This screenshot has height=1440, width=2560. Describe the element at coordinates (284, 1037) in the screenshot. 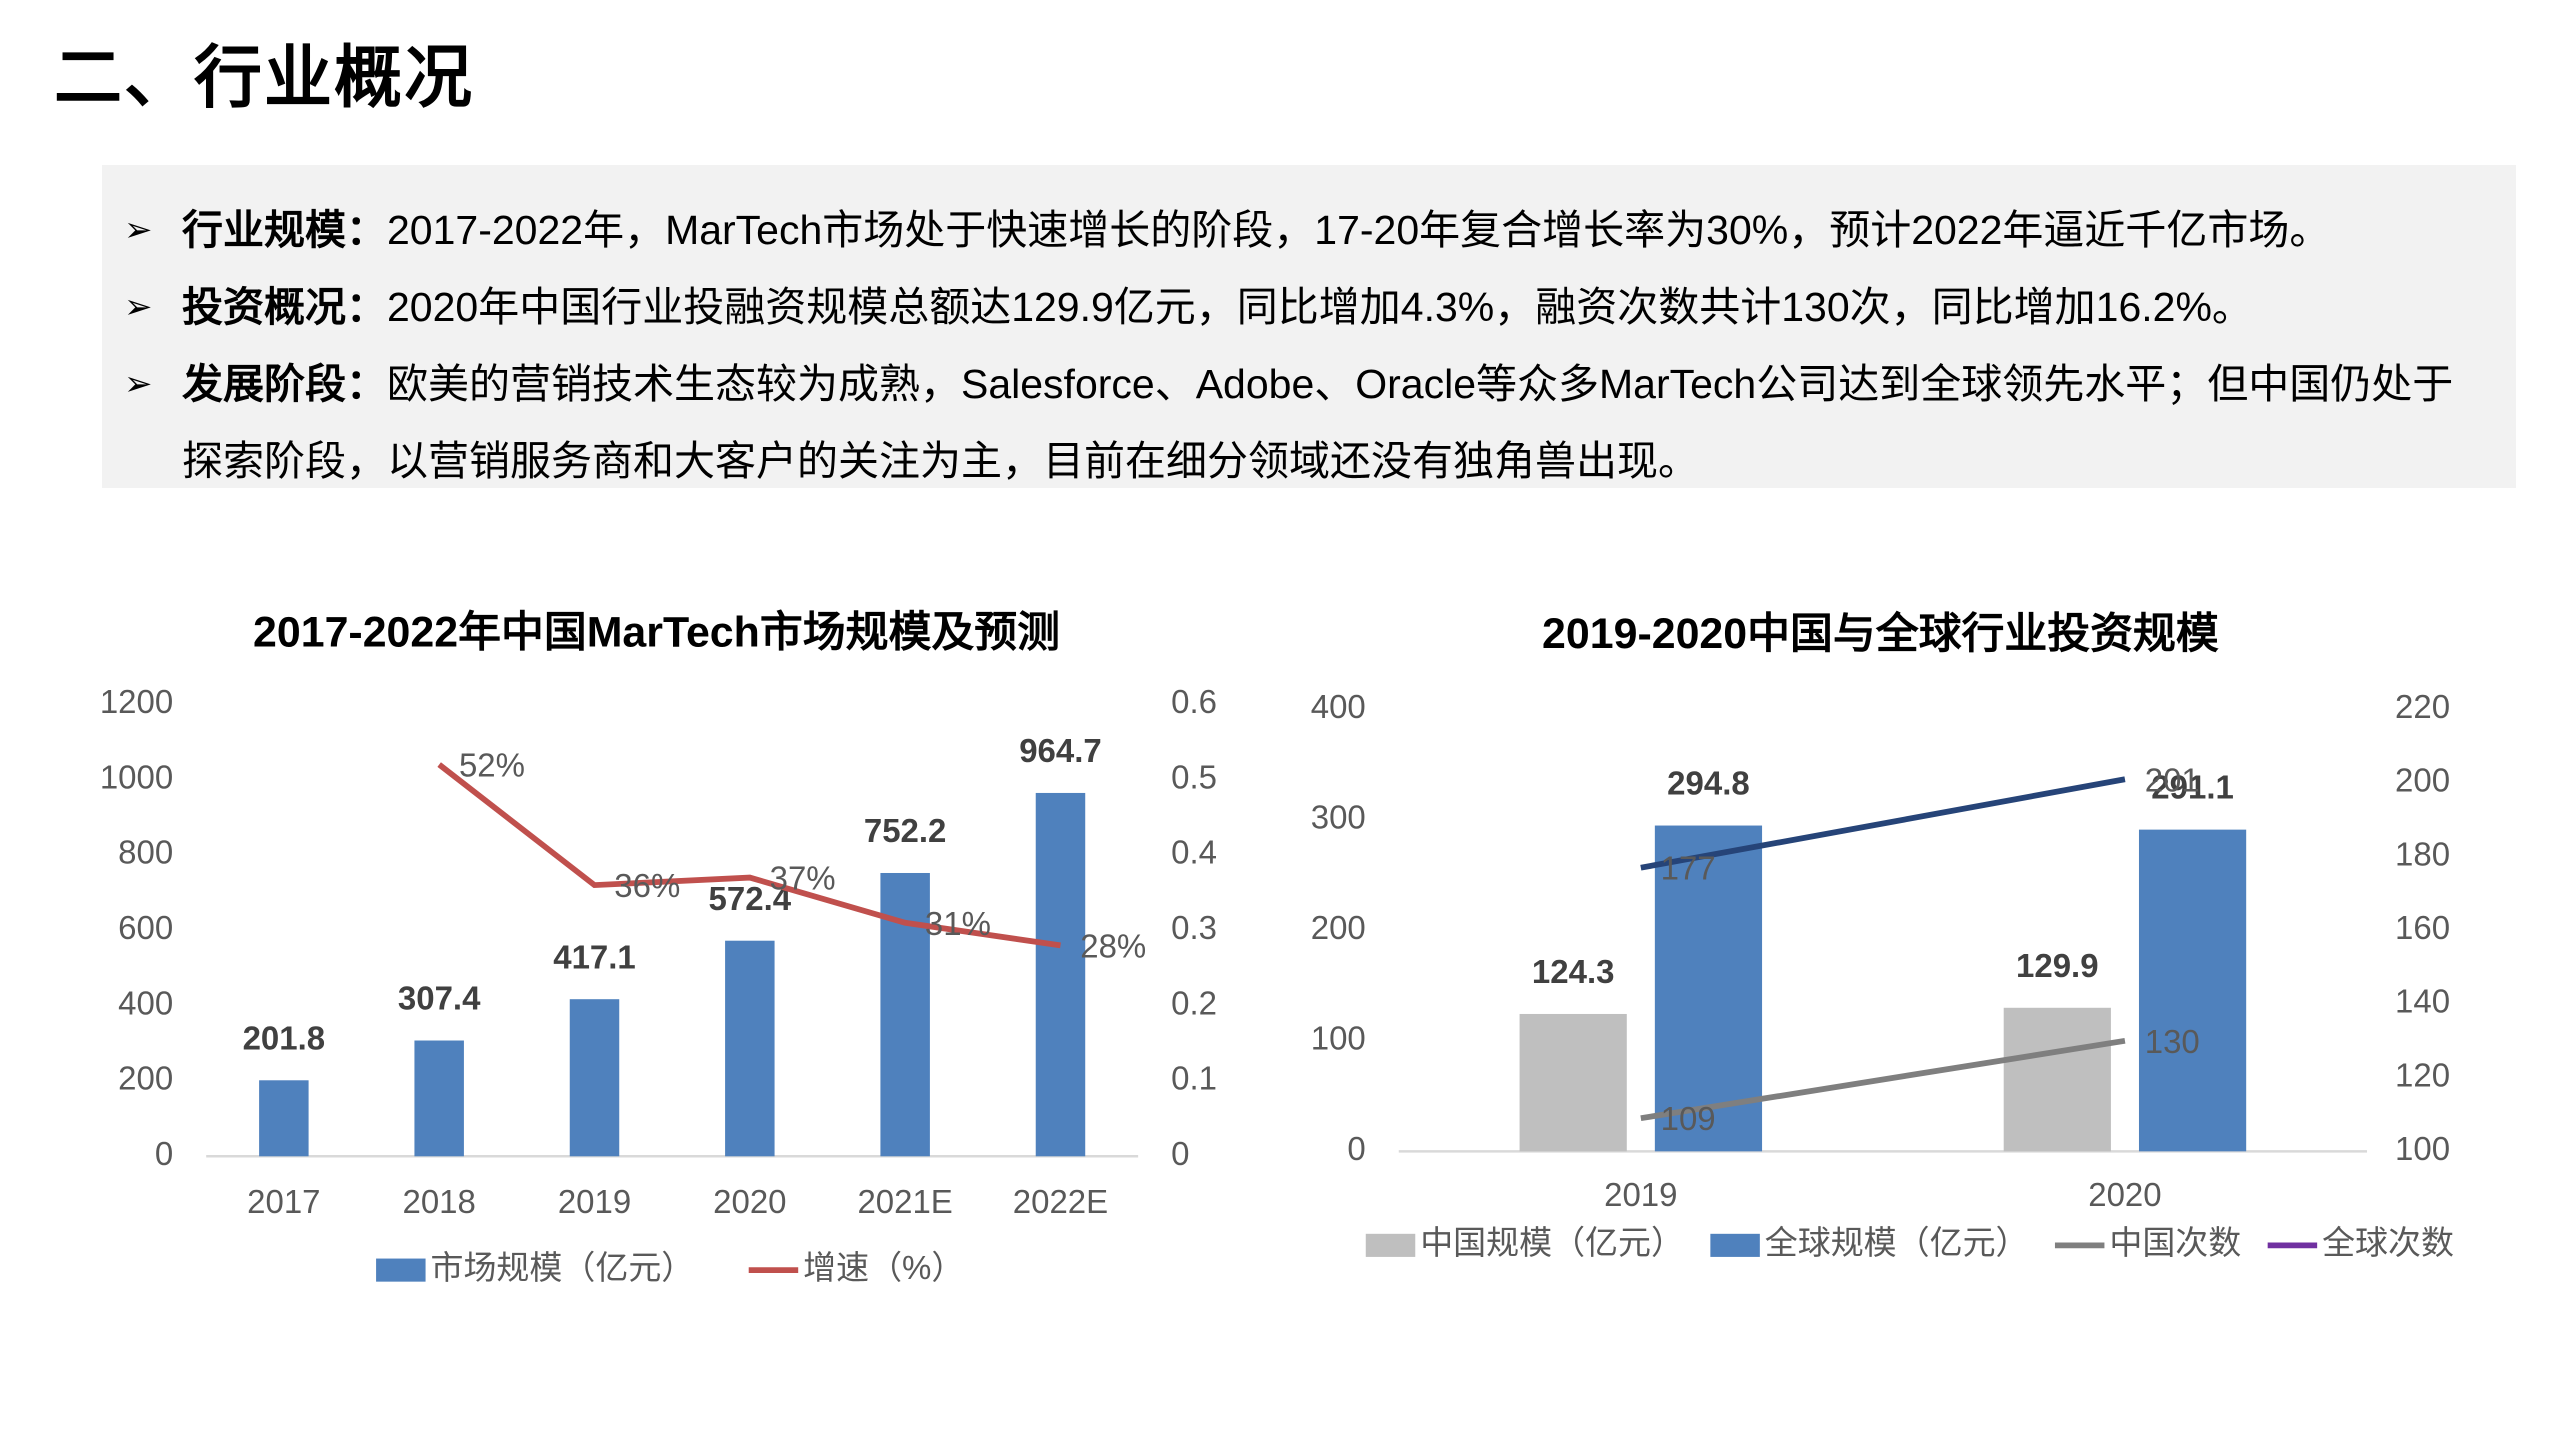

I see `bar-value-label: 201.8` at that location.